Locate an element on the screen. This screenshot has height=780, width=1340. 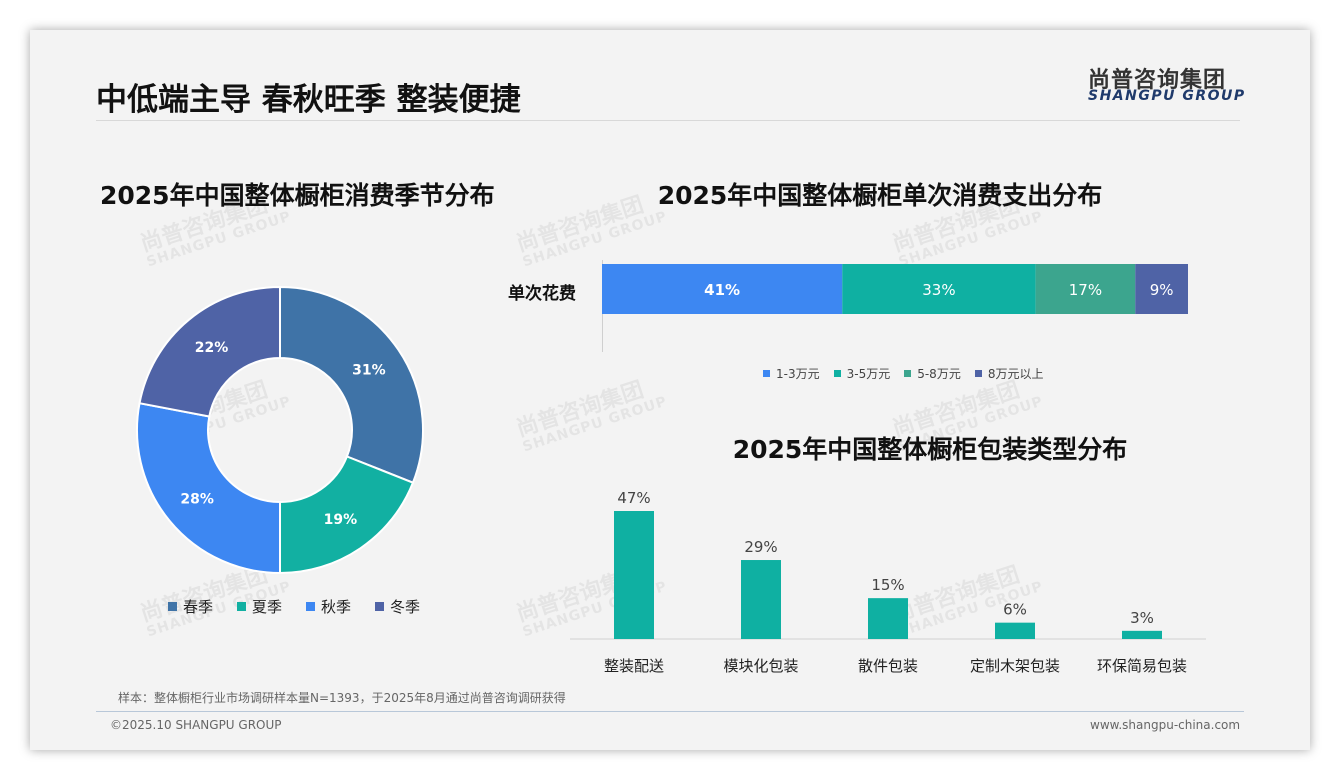
column-category-label: 整装配送 is located at coordinates (634, 666).